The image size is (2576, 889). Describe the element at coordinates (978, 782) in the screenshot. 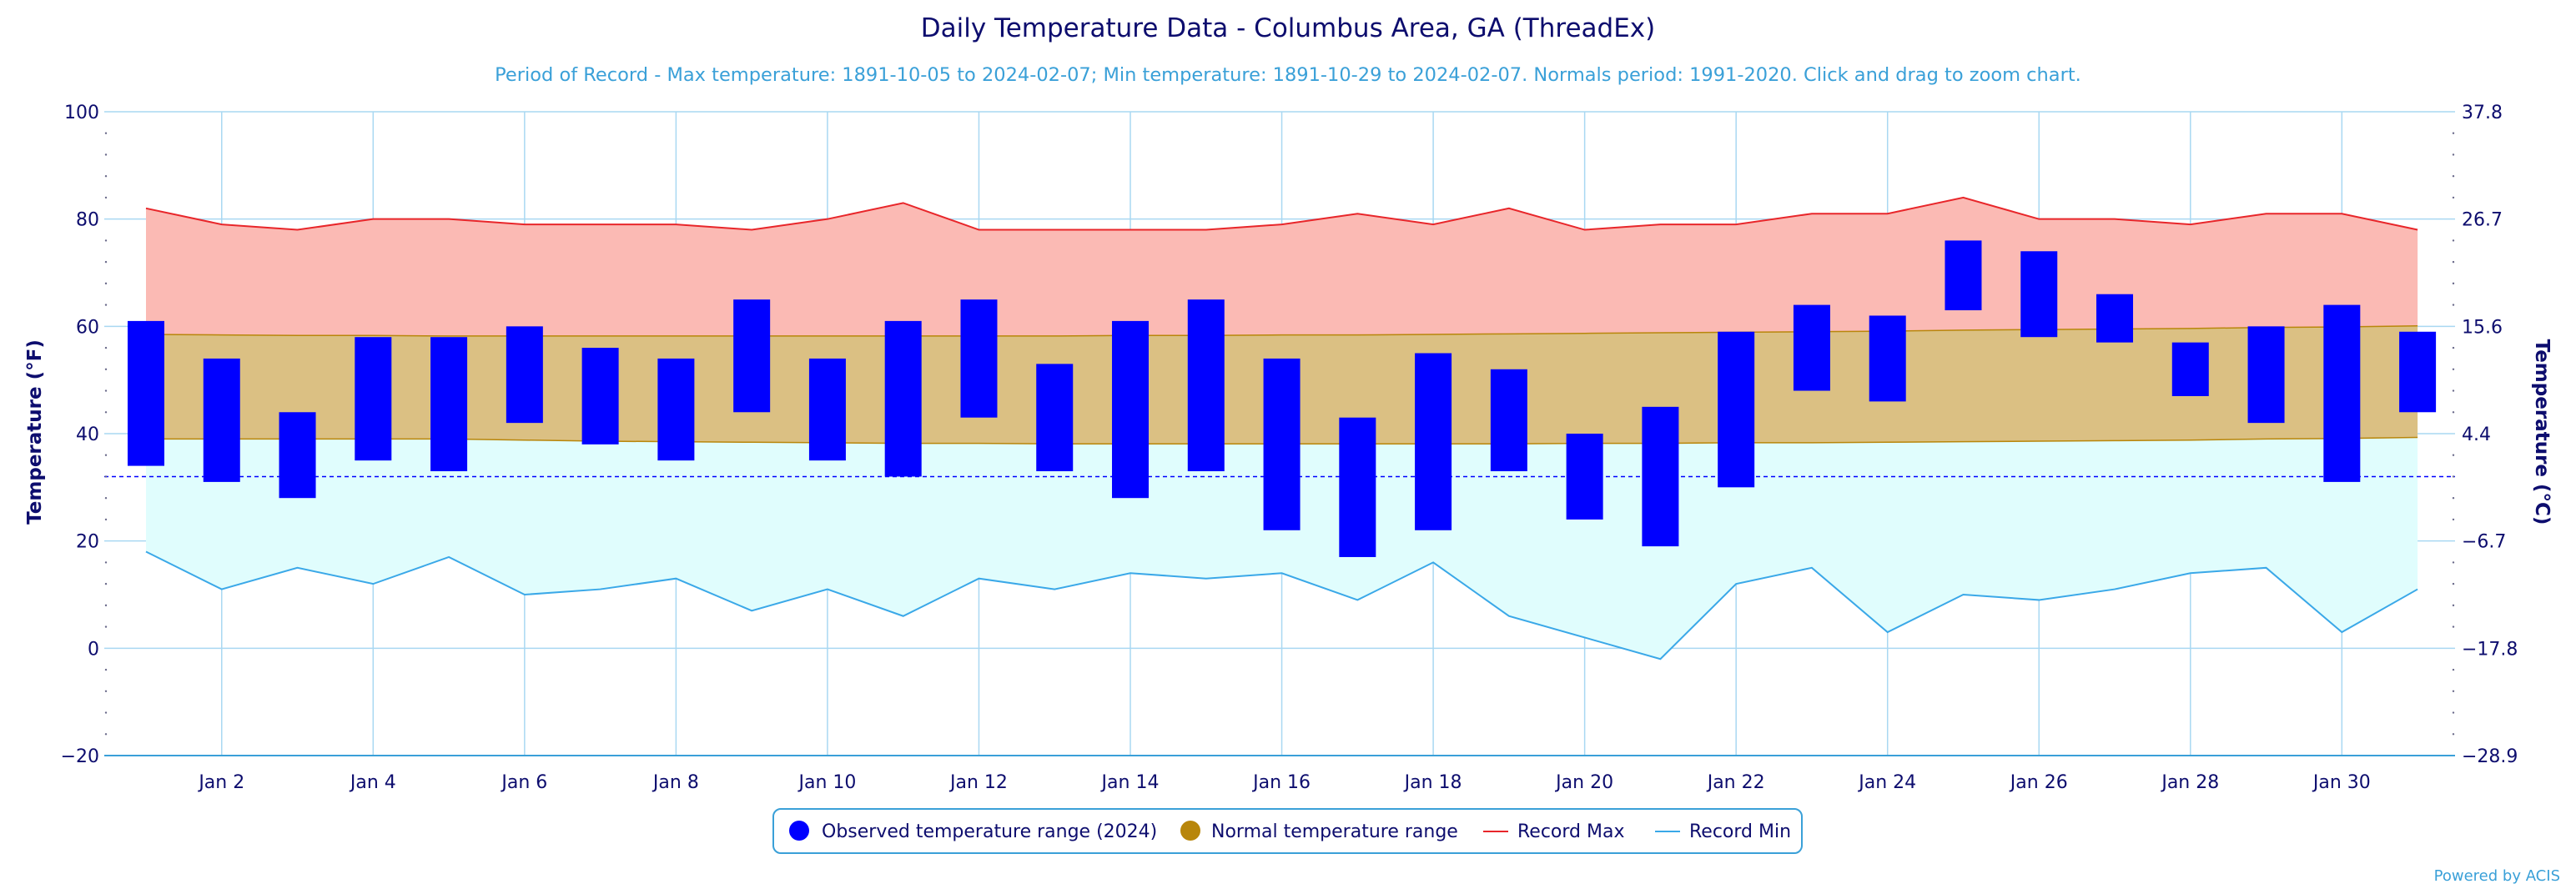

I see `x-tick-label: Jan 12` at that location.